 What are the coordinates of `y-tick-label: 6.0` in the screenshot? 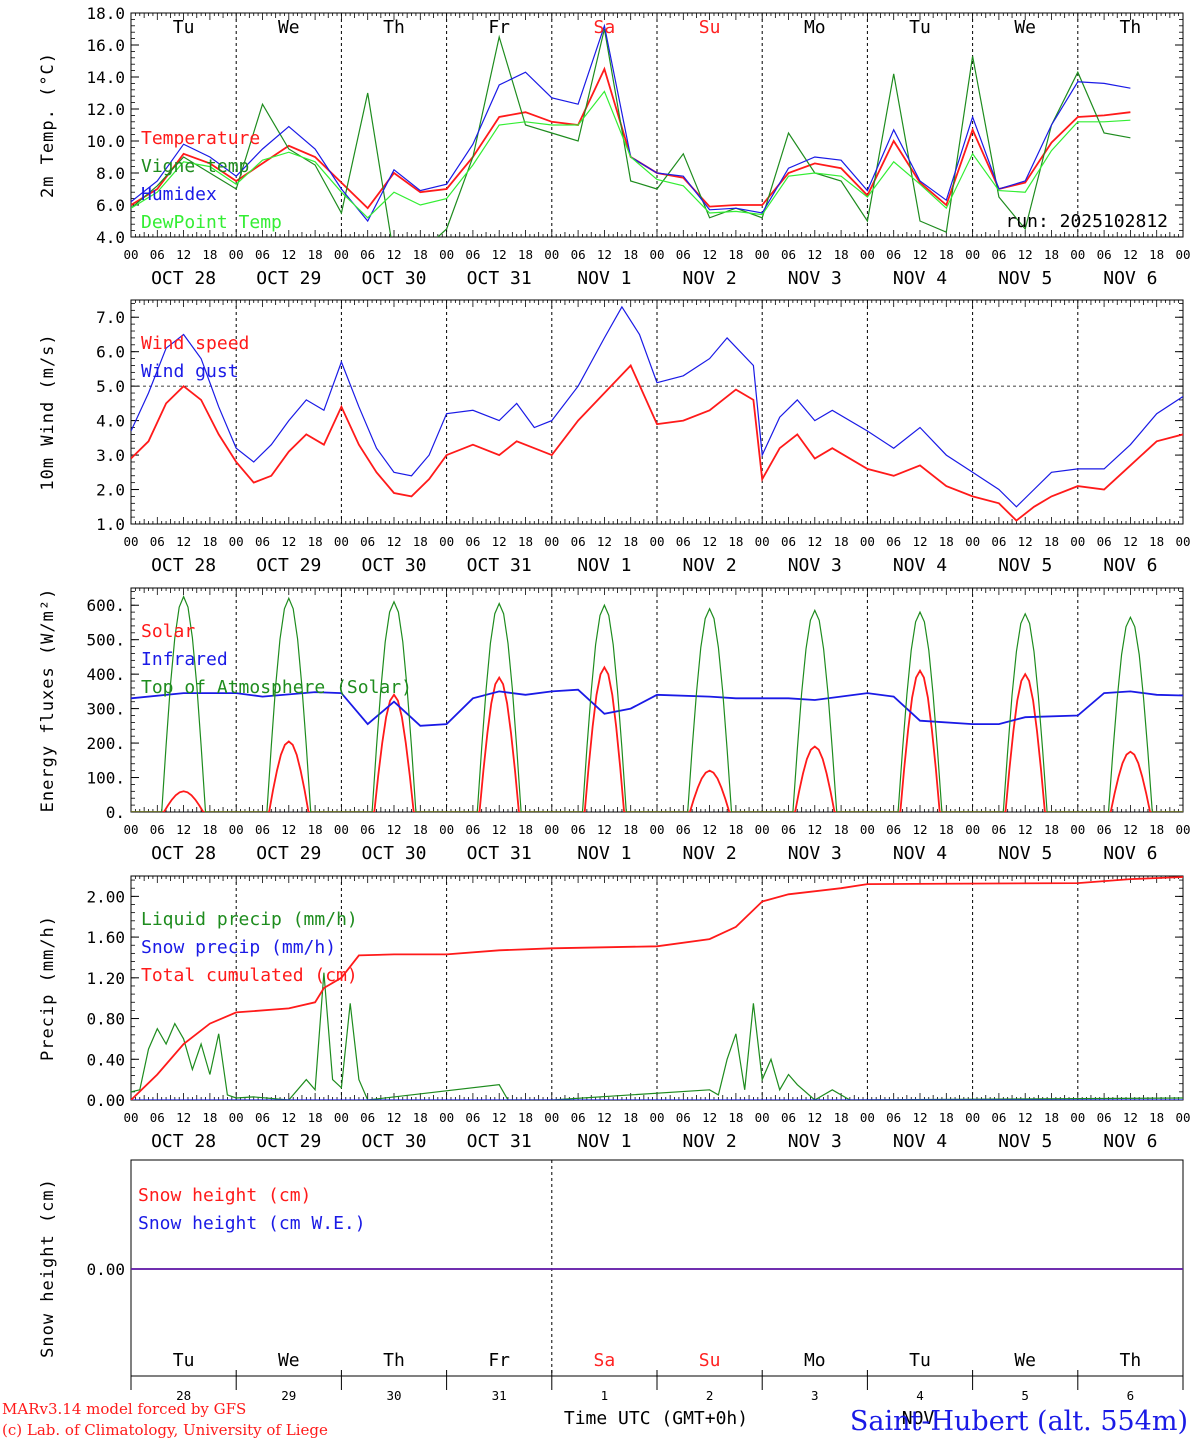 It's located at (110, 352).